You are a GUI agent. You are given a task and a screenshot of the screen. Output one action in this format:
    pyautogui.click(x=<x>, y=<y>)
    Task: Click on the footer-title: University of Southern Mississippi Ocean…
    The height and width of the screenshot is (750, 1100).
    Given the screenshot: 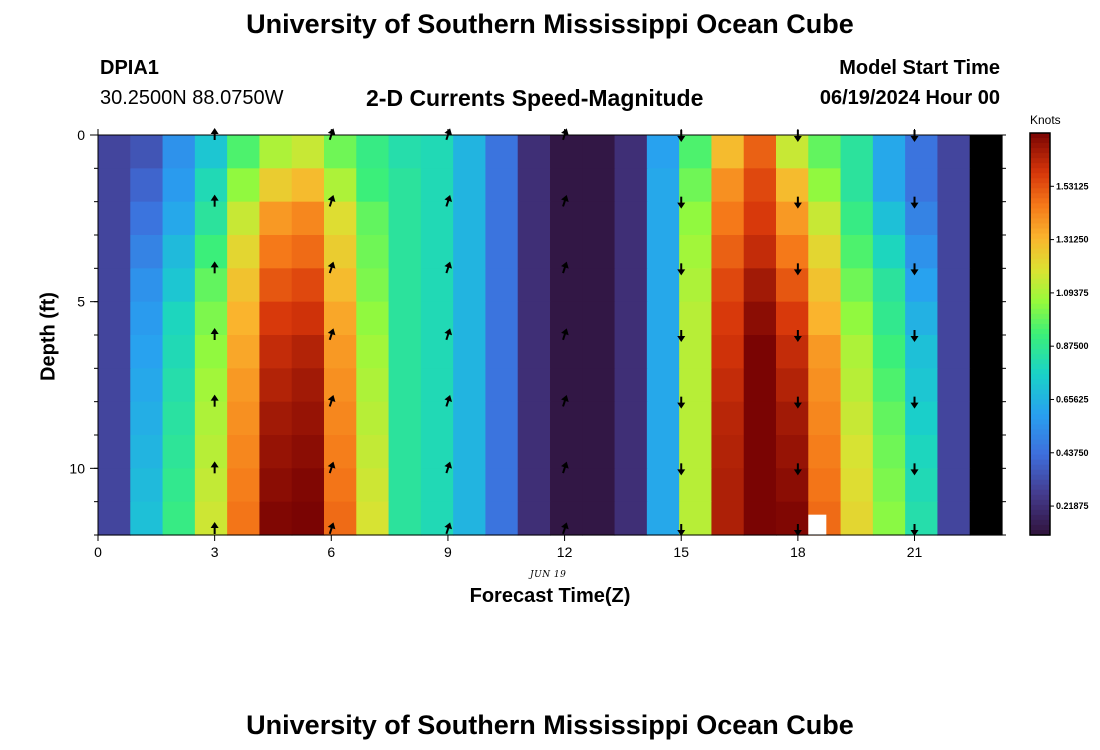 What is the action you would take?
    pyautogui.click(x=550, y=725)
    